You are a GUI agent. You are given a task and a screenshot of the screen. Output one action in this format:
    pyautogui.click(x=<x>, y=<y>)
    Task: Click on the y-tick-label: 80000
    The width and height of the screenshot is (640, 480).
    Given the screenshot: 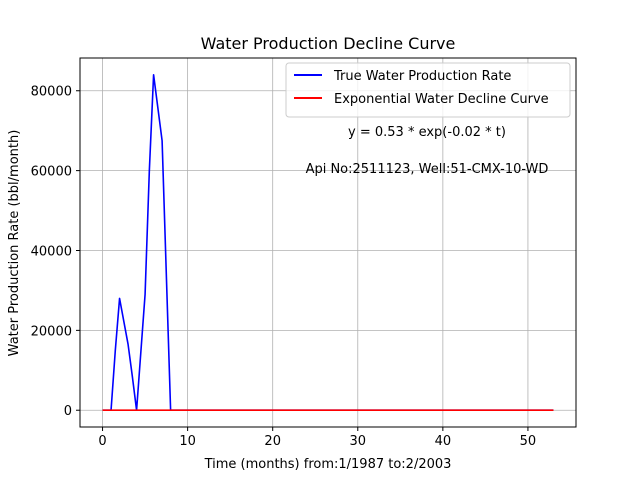 What is the action you would take?
    pyautogui.click(x=51, y=92)
    